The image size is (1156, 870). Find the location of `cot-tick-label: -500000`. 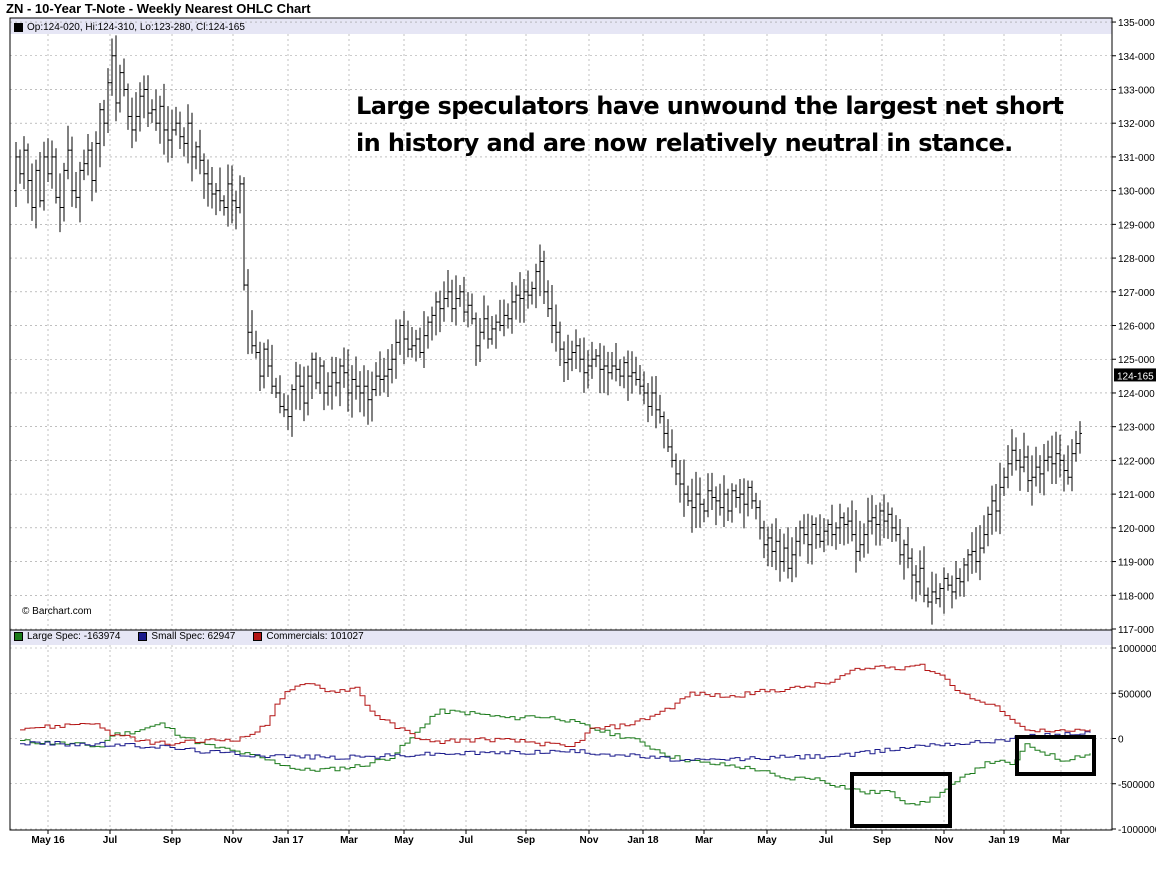

cot-tick-label: -500000 is located at coordinates (1136, 785).